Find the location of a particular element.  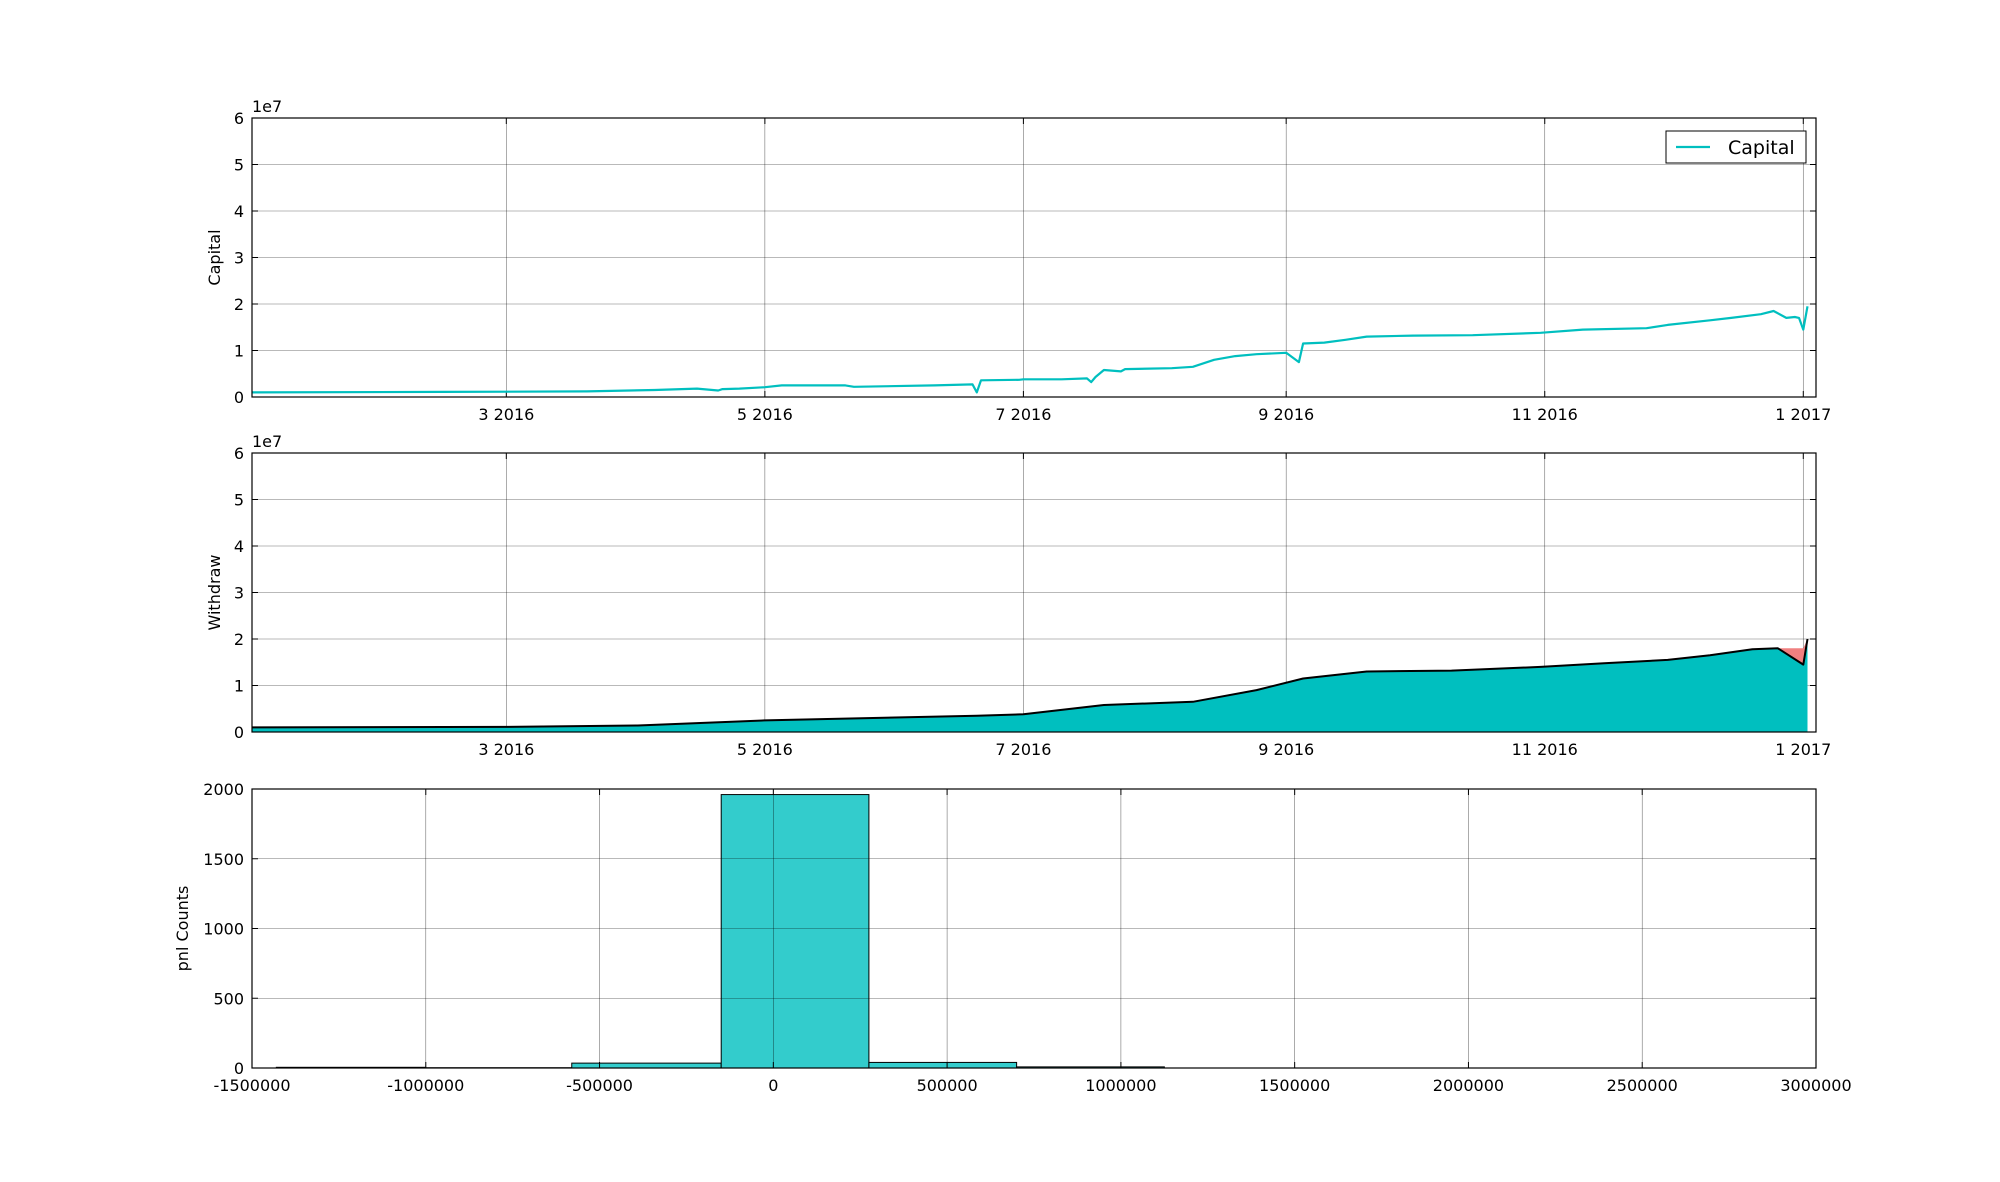

x-tick-label: 1000000 is located at coordinates (1120, 1085).